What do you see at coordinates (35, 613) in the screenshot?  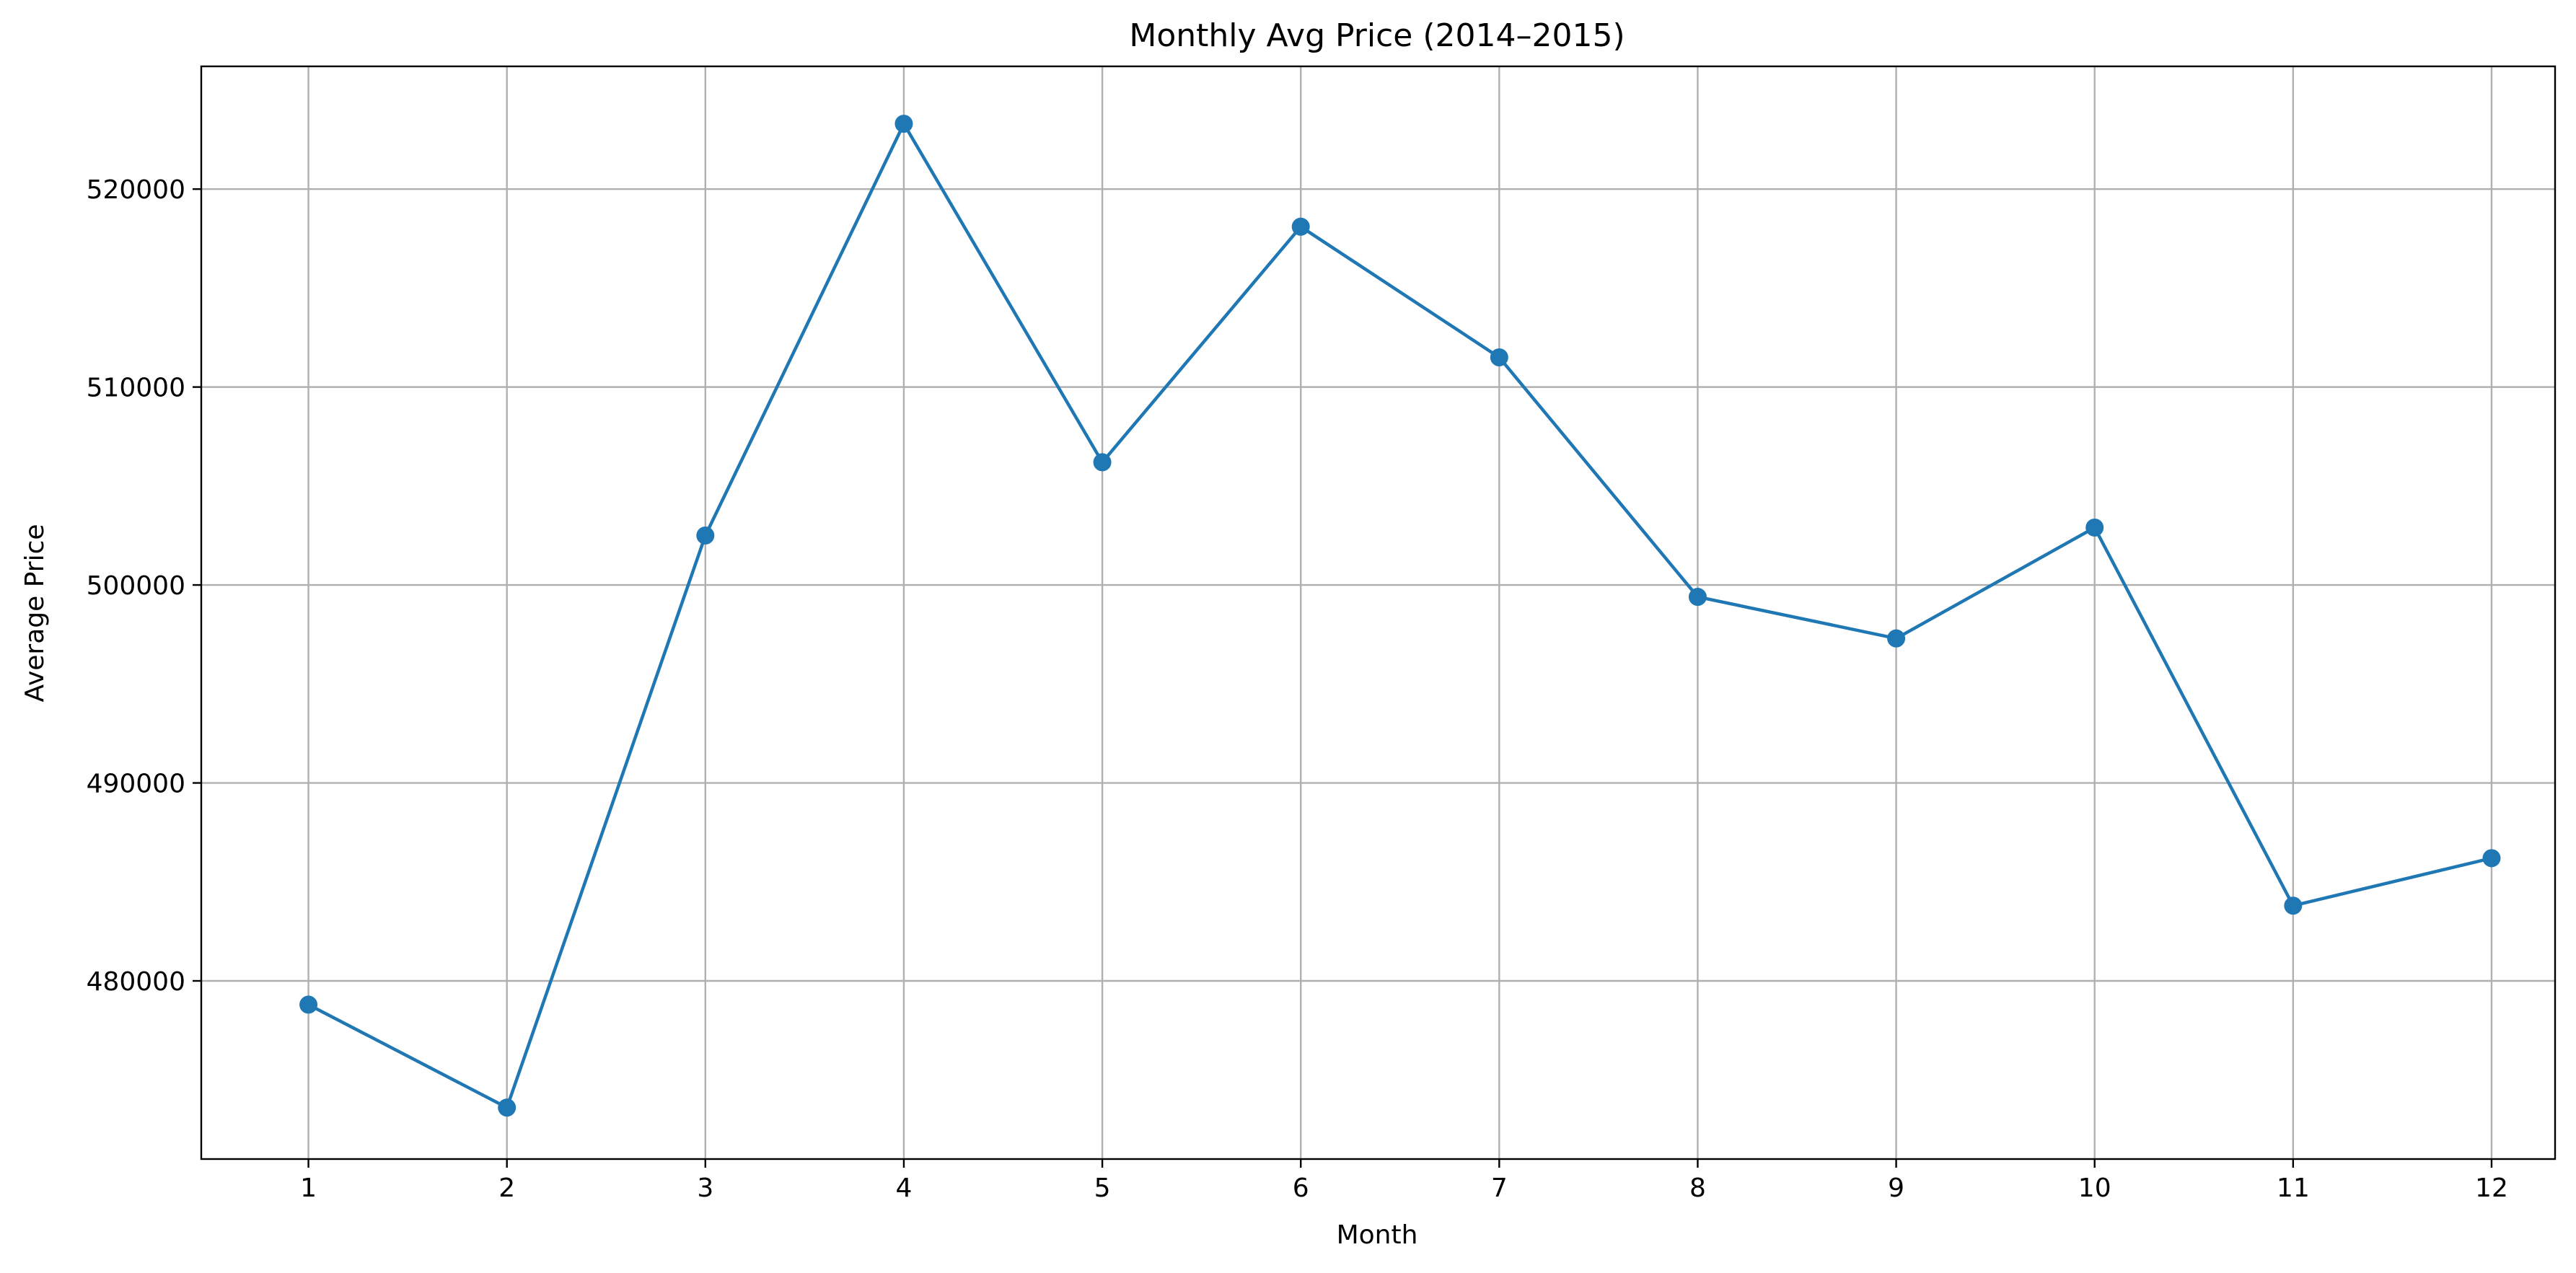 I see `y-axis-label: Average Price` at bounding box center [35, 613].